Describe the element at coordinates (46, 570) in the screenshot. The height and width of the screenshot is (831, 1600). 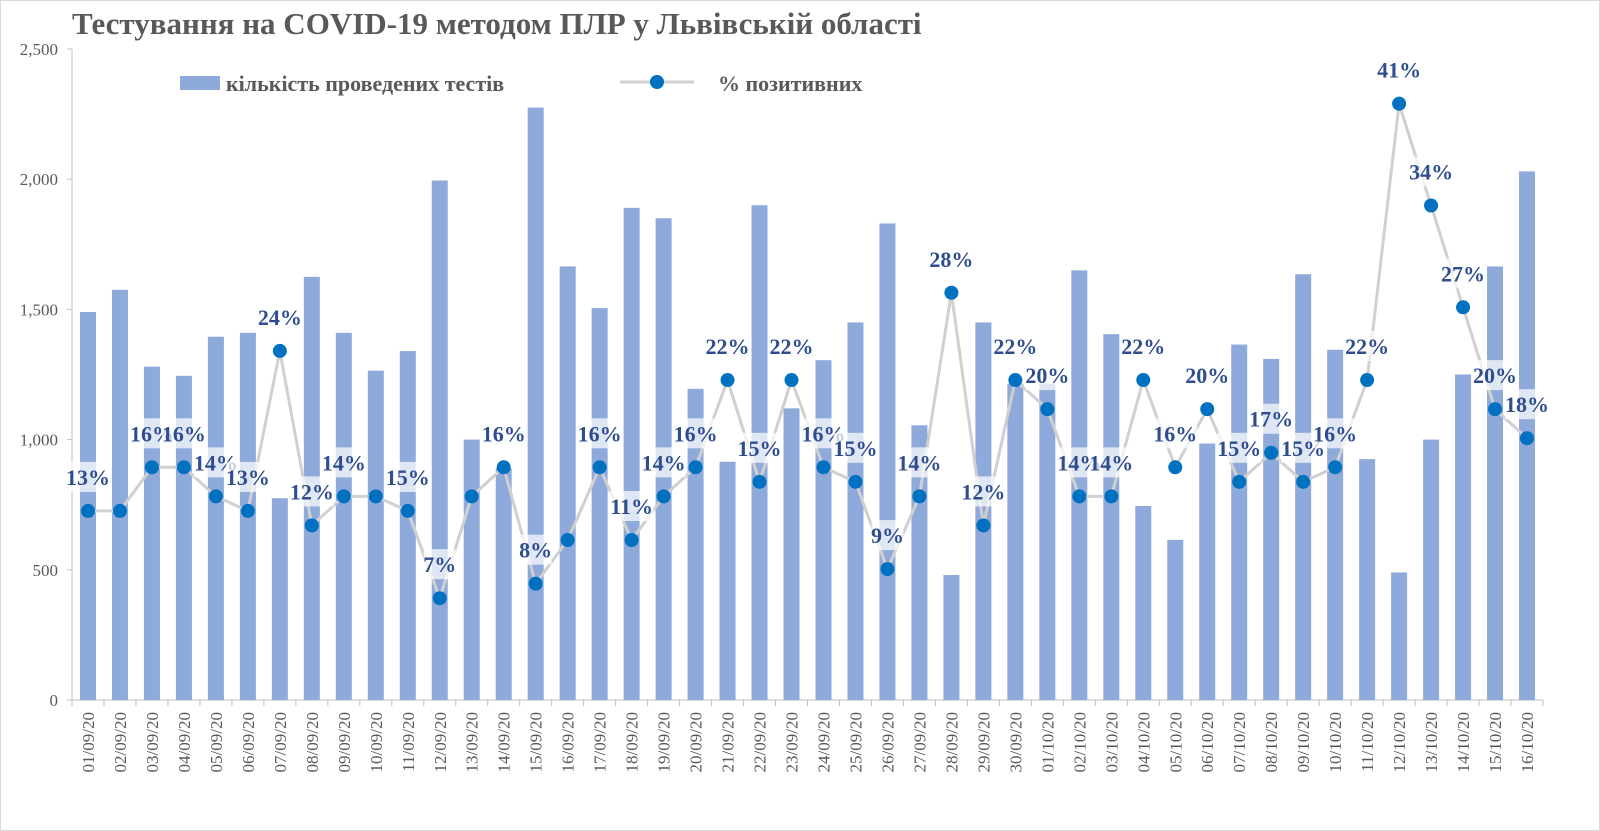
I see `y-tick-label: 500` at that location.